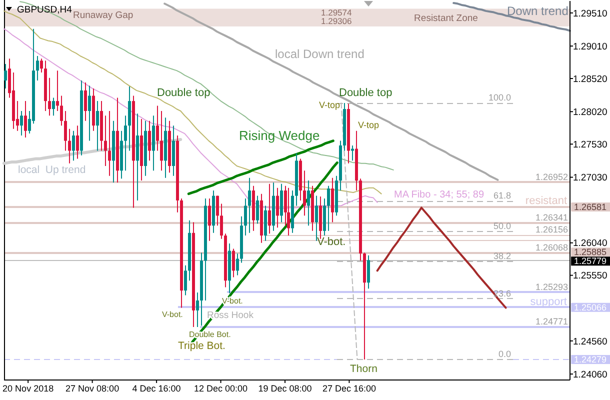 The width and height of the screenshot is (610, 400). What do you see at coordinates (590, 252) in the screenshot?
I see `ref-line-label: 1.25885` at bounding box center [590, 252].